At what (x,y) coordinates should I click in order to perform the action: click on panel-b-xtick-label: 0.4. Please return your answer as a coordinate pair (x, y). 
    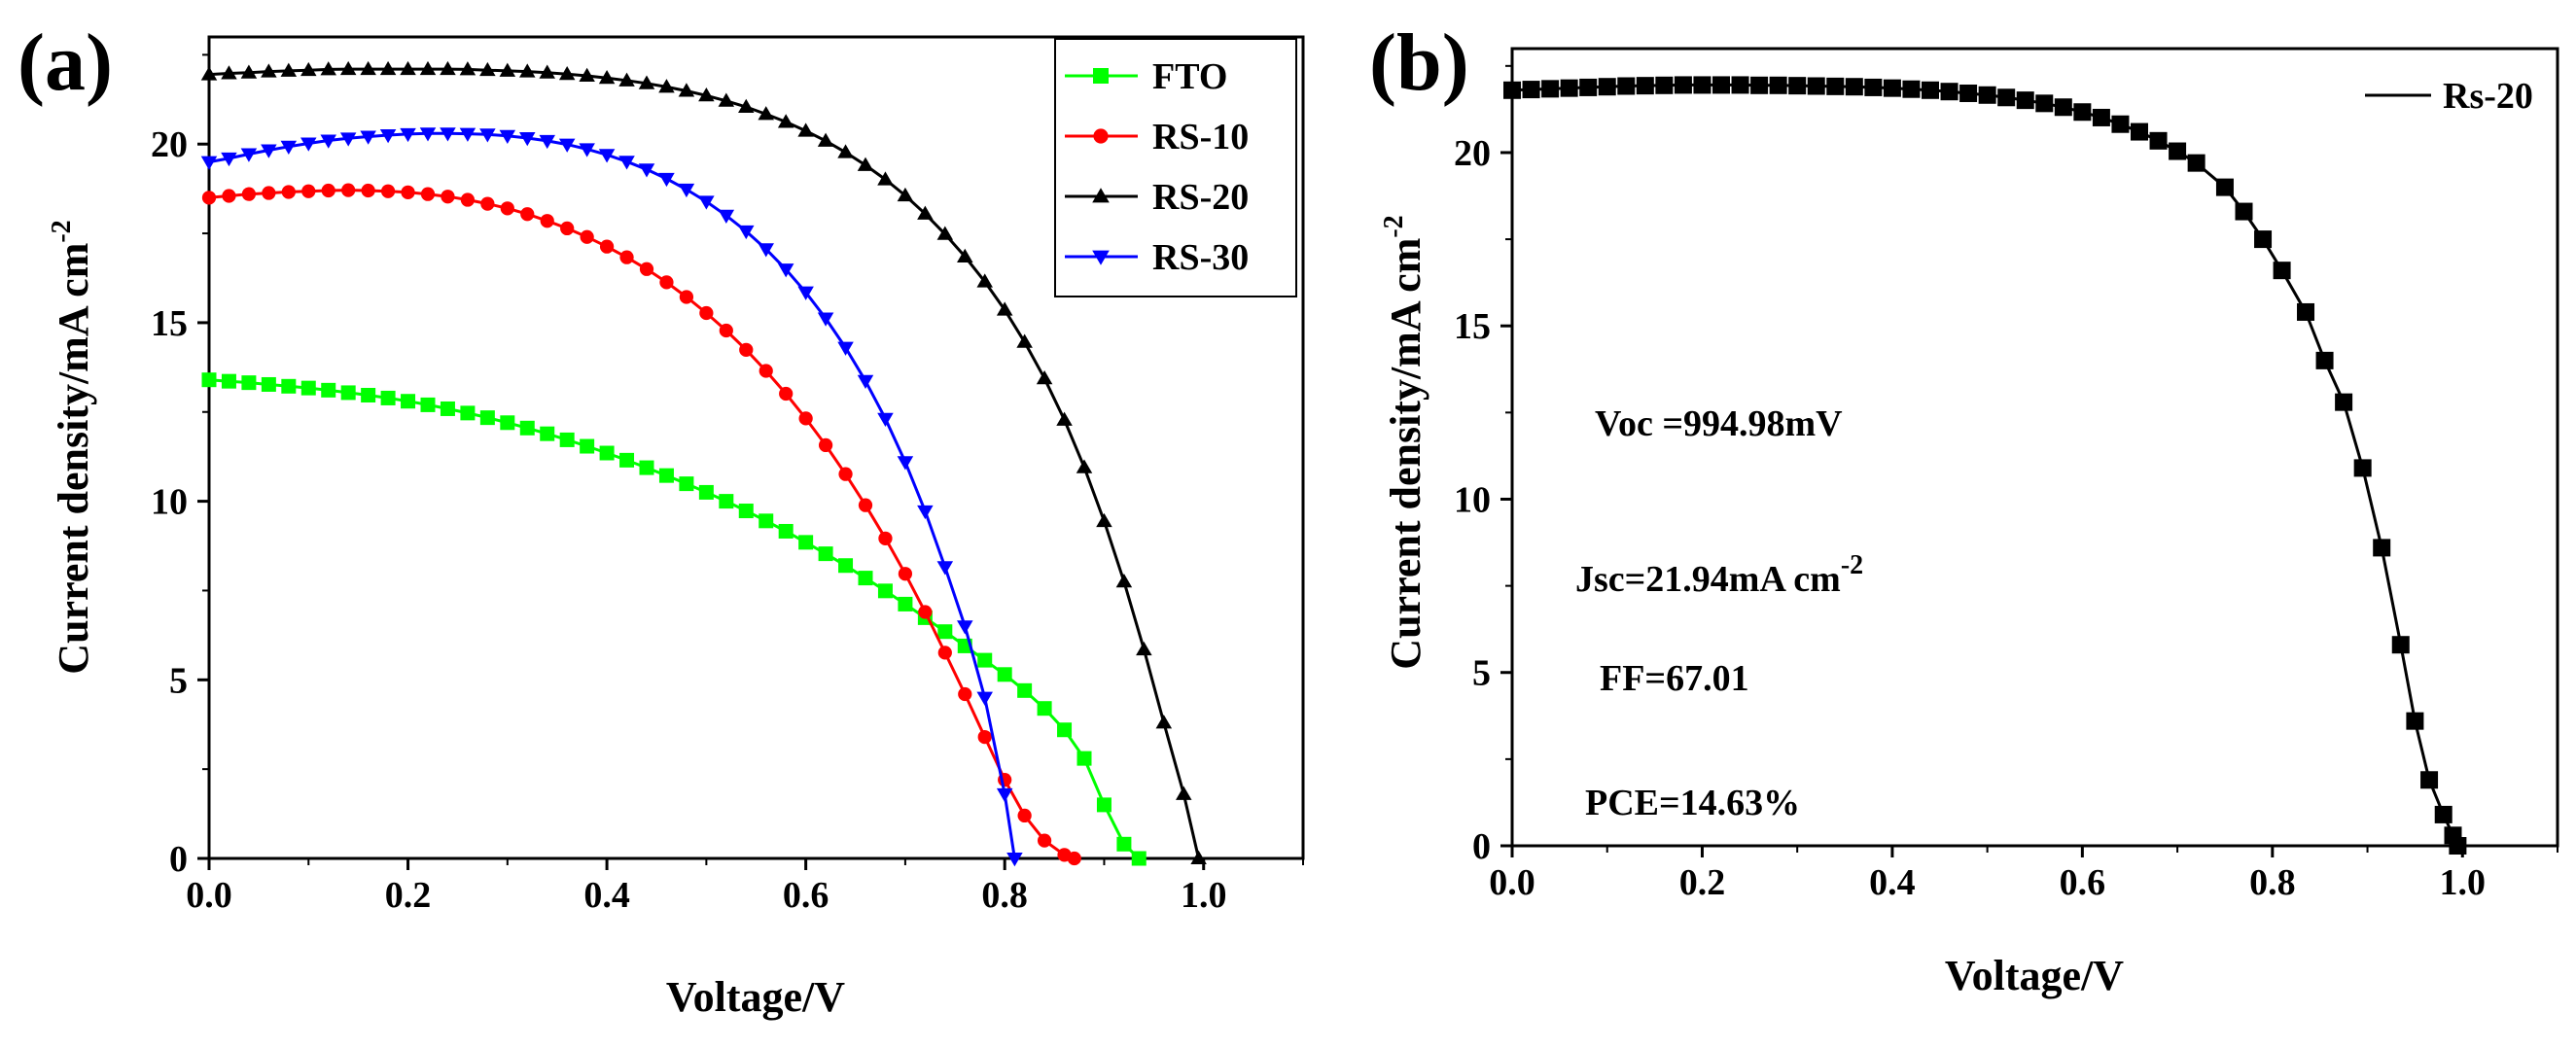
    Looking at the image, I should click on (1893, 882).